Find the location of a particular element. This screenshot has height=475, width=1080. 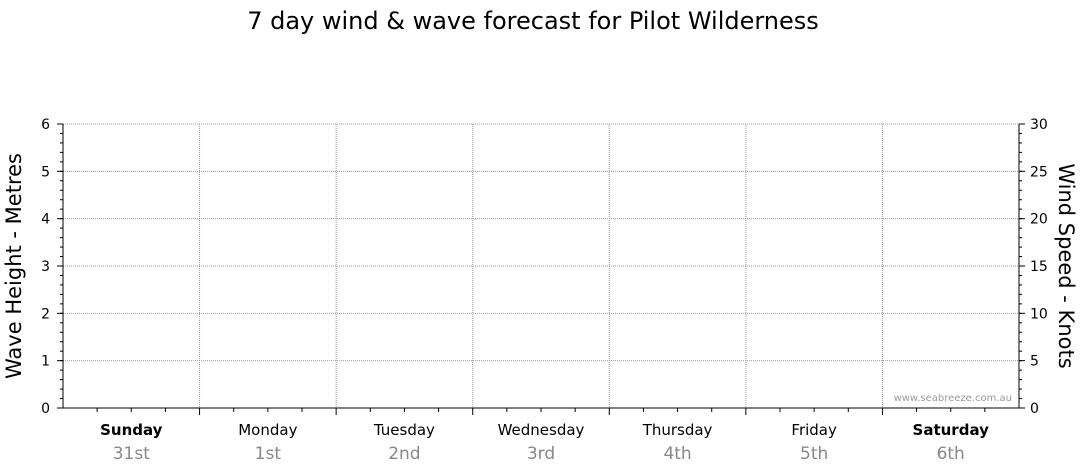

day-date-label: 3rd is located at coordinates (541, 454).